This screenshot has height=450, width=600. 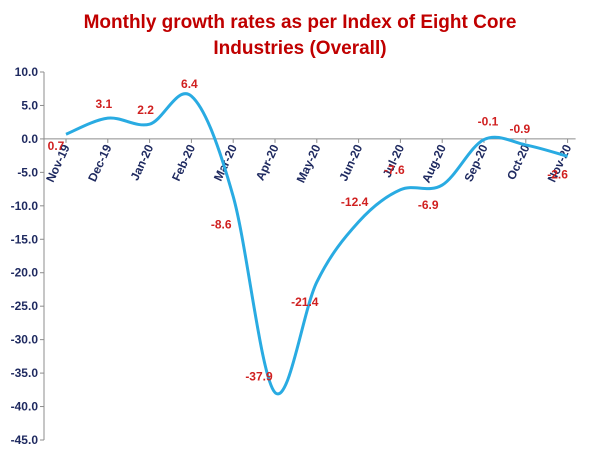 I want to click on y-tick-label: -5.0, so click(x=27, y=172).